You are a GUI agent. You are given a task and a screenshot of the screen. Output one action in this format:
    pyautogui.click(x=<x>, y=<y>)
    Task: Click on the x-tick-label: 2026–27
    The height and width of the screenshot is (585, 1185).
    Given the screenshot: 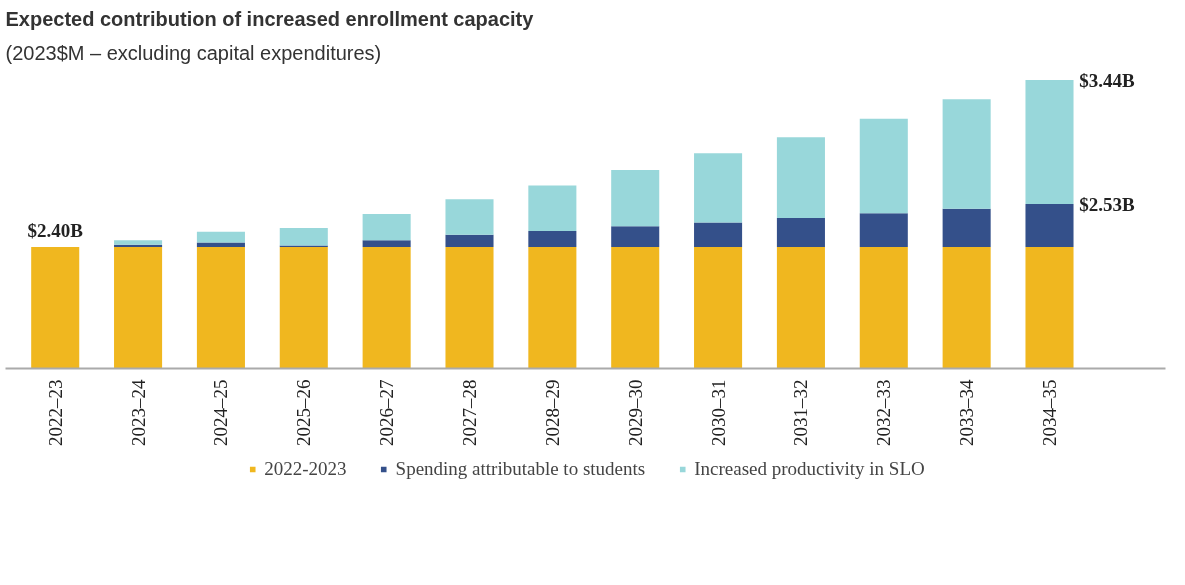 What is the action you would take?
    pyautogui.click(x=387, y=412)
    